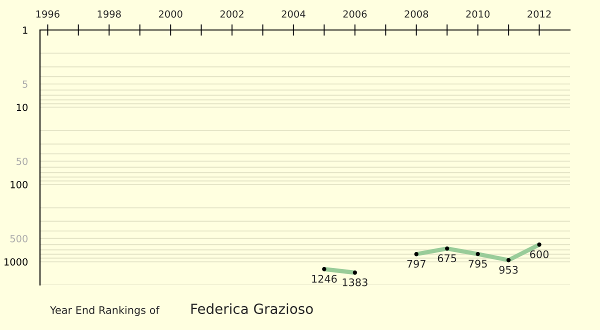 The height and width of the screenshot is (330, 600). Describe the element at coordinates (355, 14) in the screenshot. I see `x-tick-label: 2006` at that location.